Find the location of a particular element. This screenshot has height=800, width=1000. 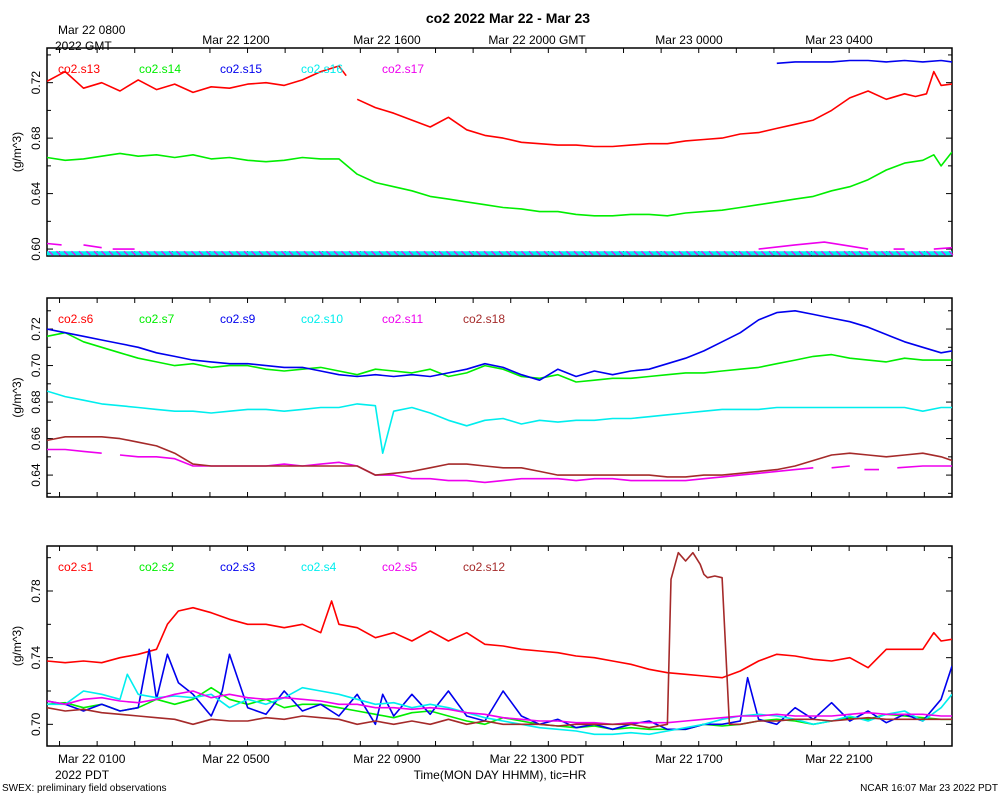

series-line-co2-s11 is located at coordinates (499, 466).